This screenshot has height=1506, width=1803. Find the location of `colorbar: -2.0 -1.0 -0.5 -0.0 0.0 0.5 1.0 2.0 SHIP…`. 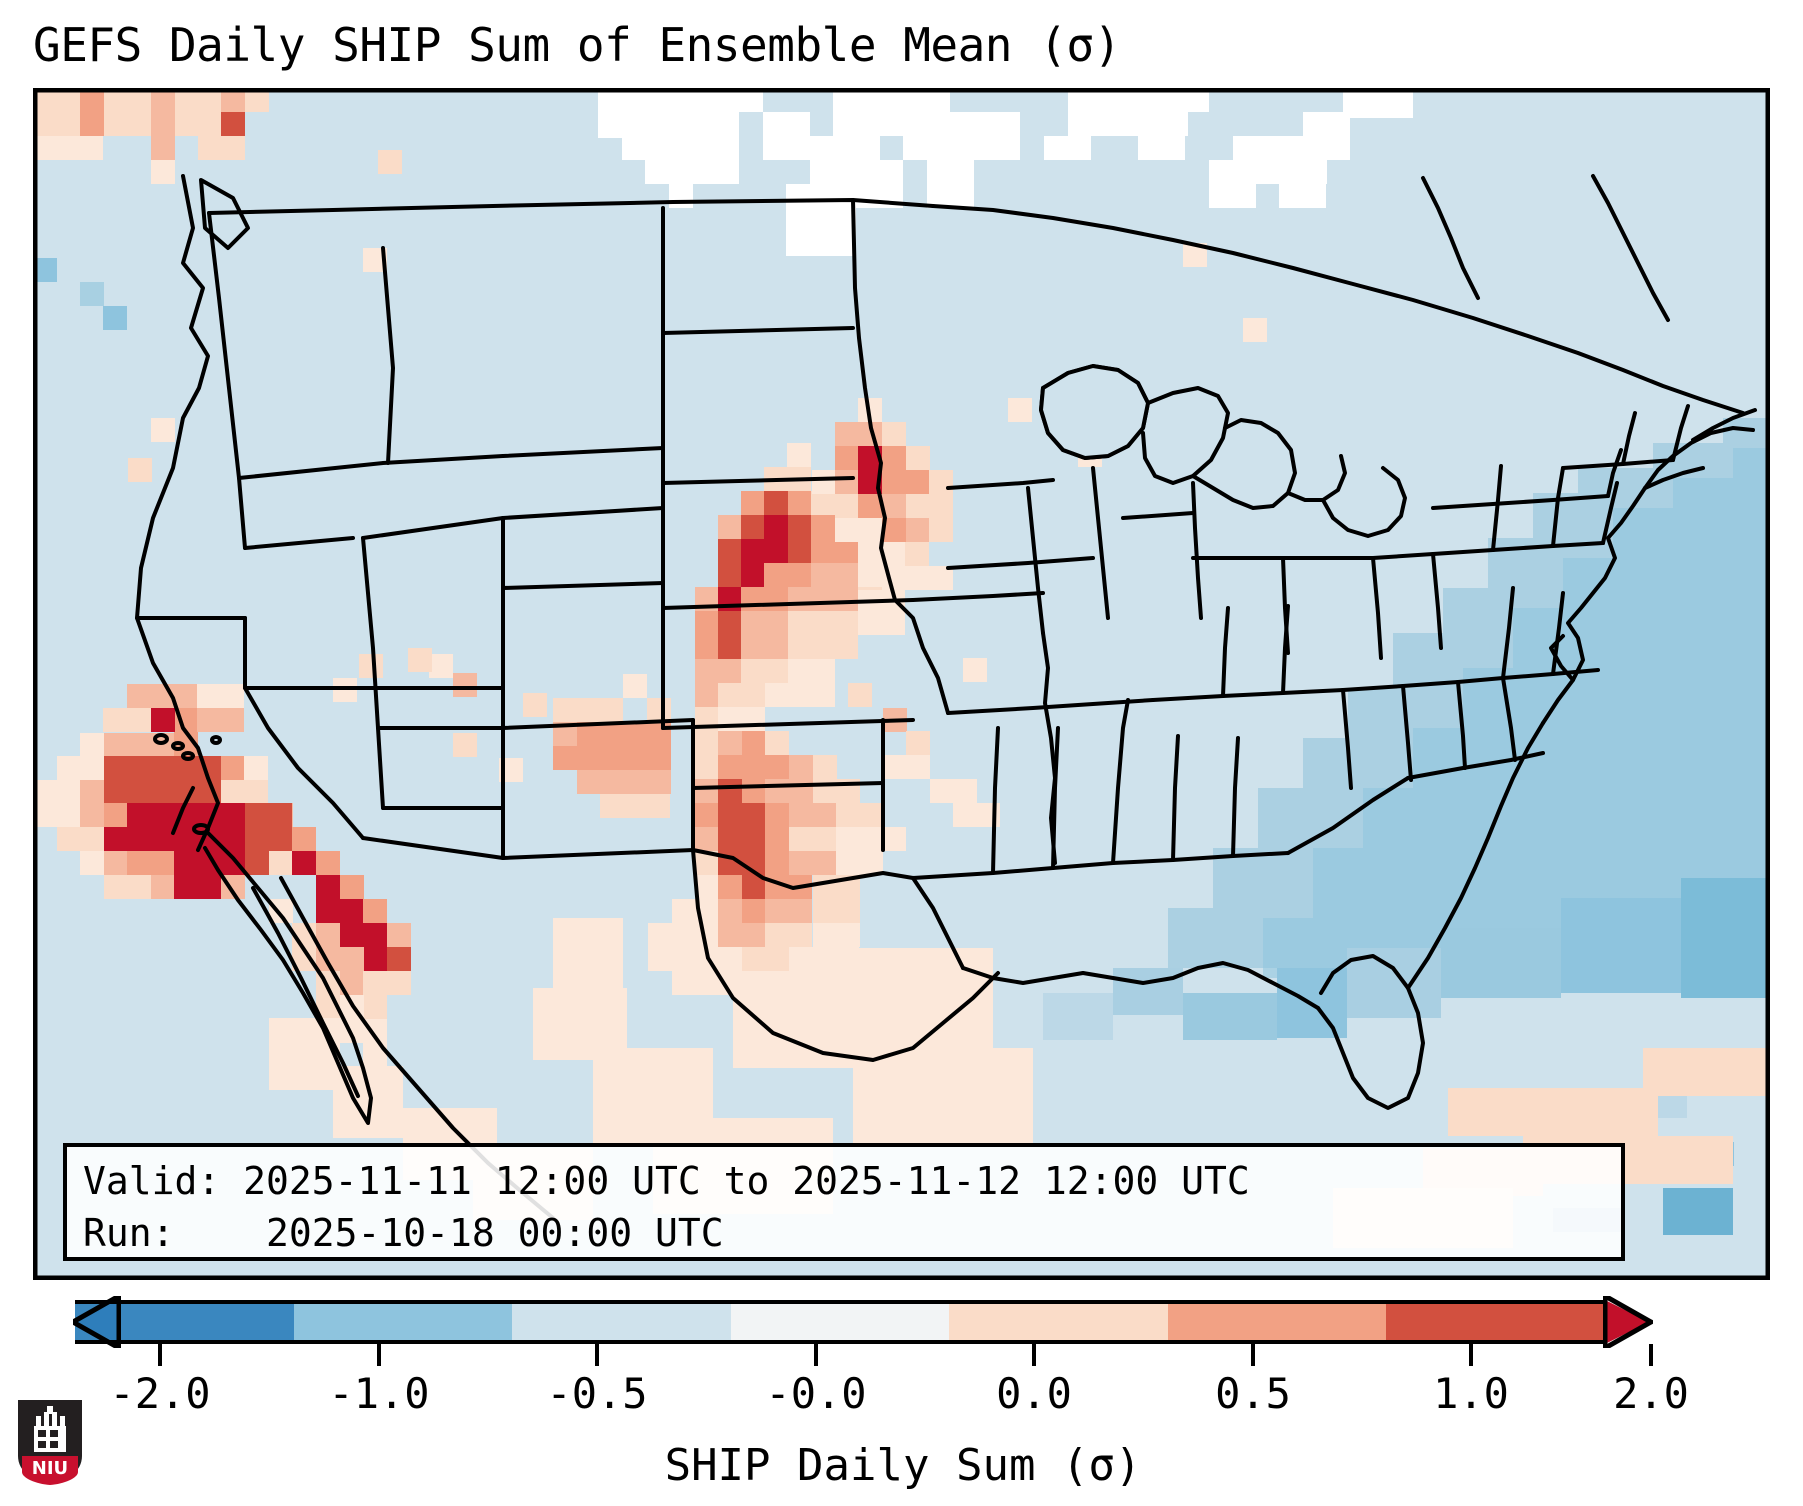

colorbar: -2.0 -1.0 -0.5 -0.0 0.0 0.5 1.0 2.0 SHIP… is located at coordinates (903, 1401).